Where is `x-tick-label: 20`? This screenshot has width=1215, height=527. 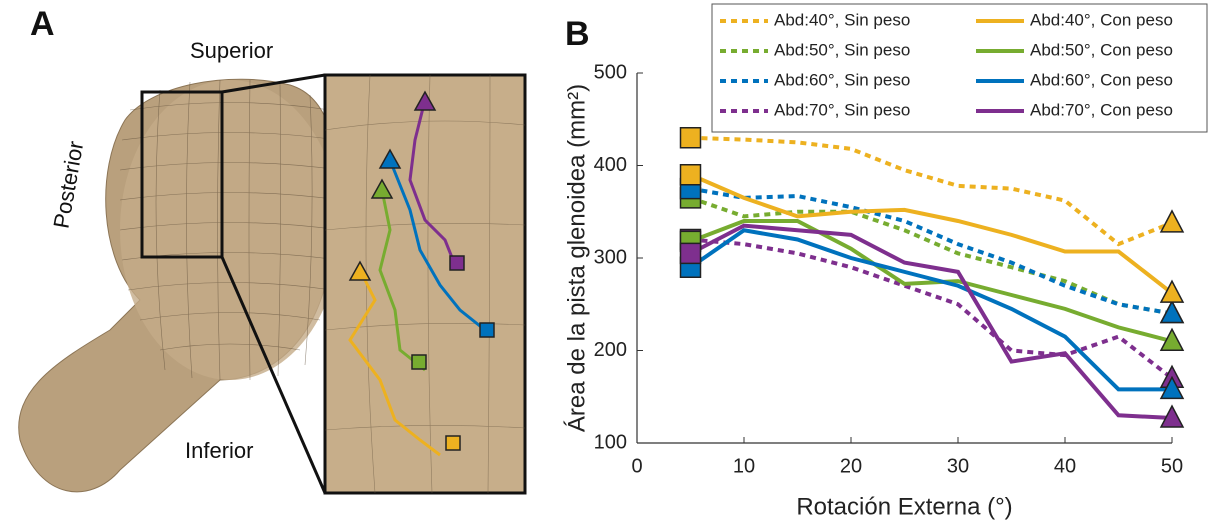 x-tick-label: 20 is located at coordinates (851, 466).